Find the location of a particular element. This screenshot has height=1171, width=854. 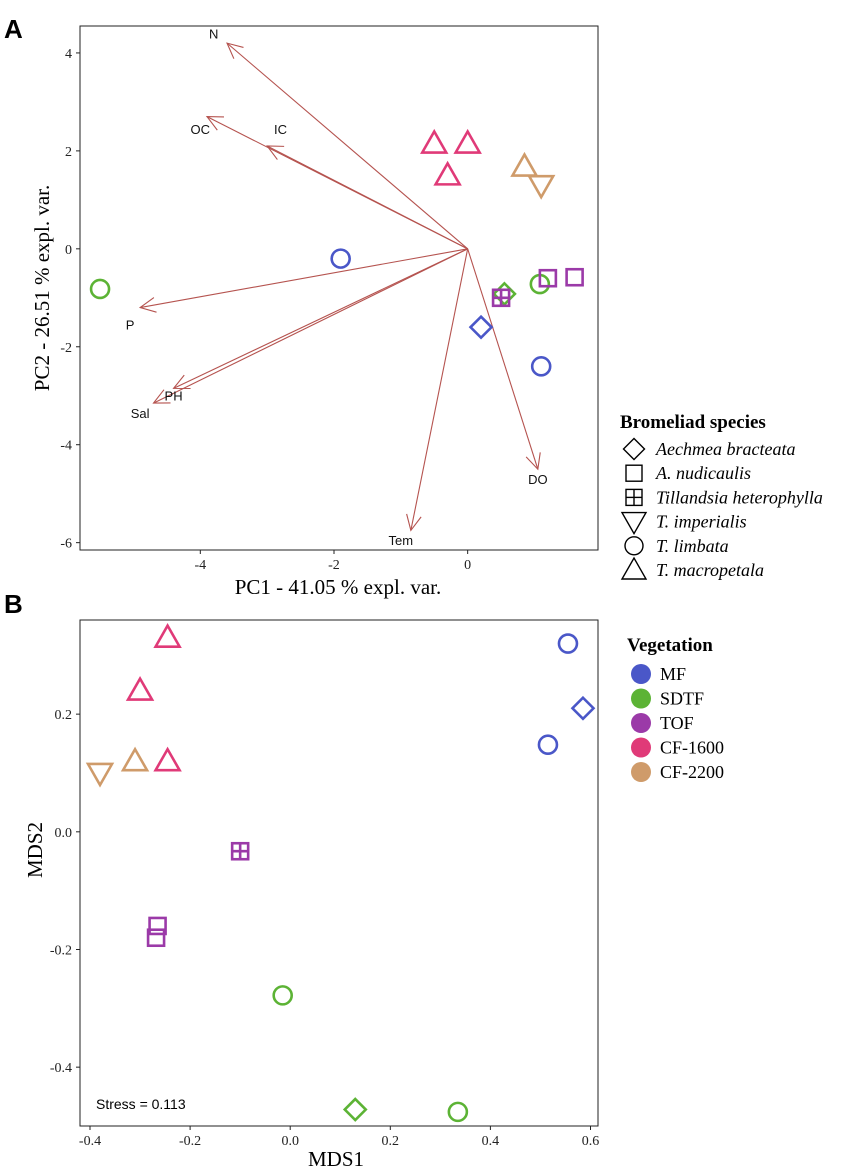

stress-annotation: Stress = 0.113 is located at coordinates (141, 1104).